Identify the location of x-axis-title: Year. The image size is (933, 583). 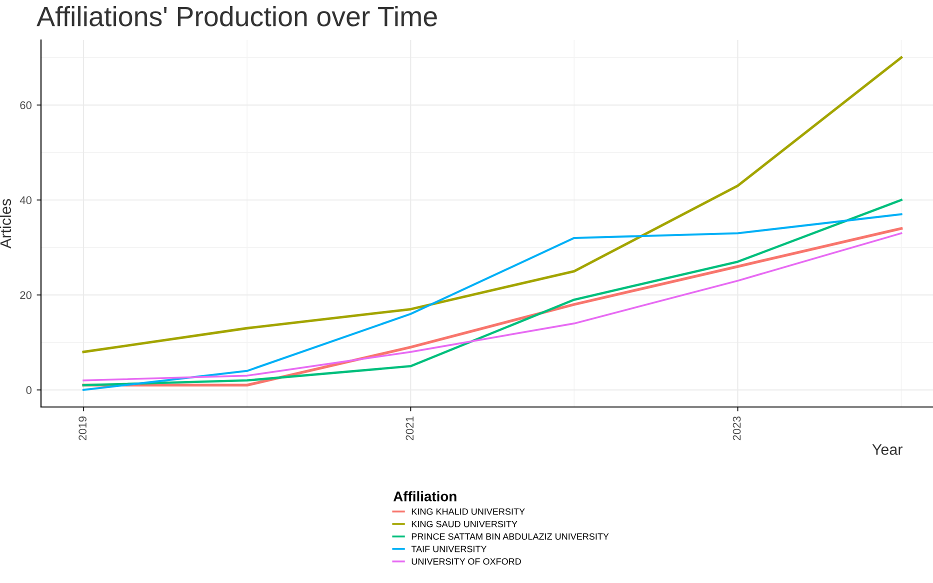
(887, 449).